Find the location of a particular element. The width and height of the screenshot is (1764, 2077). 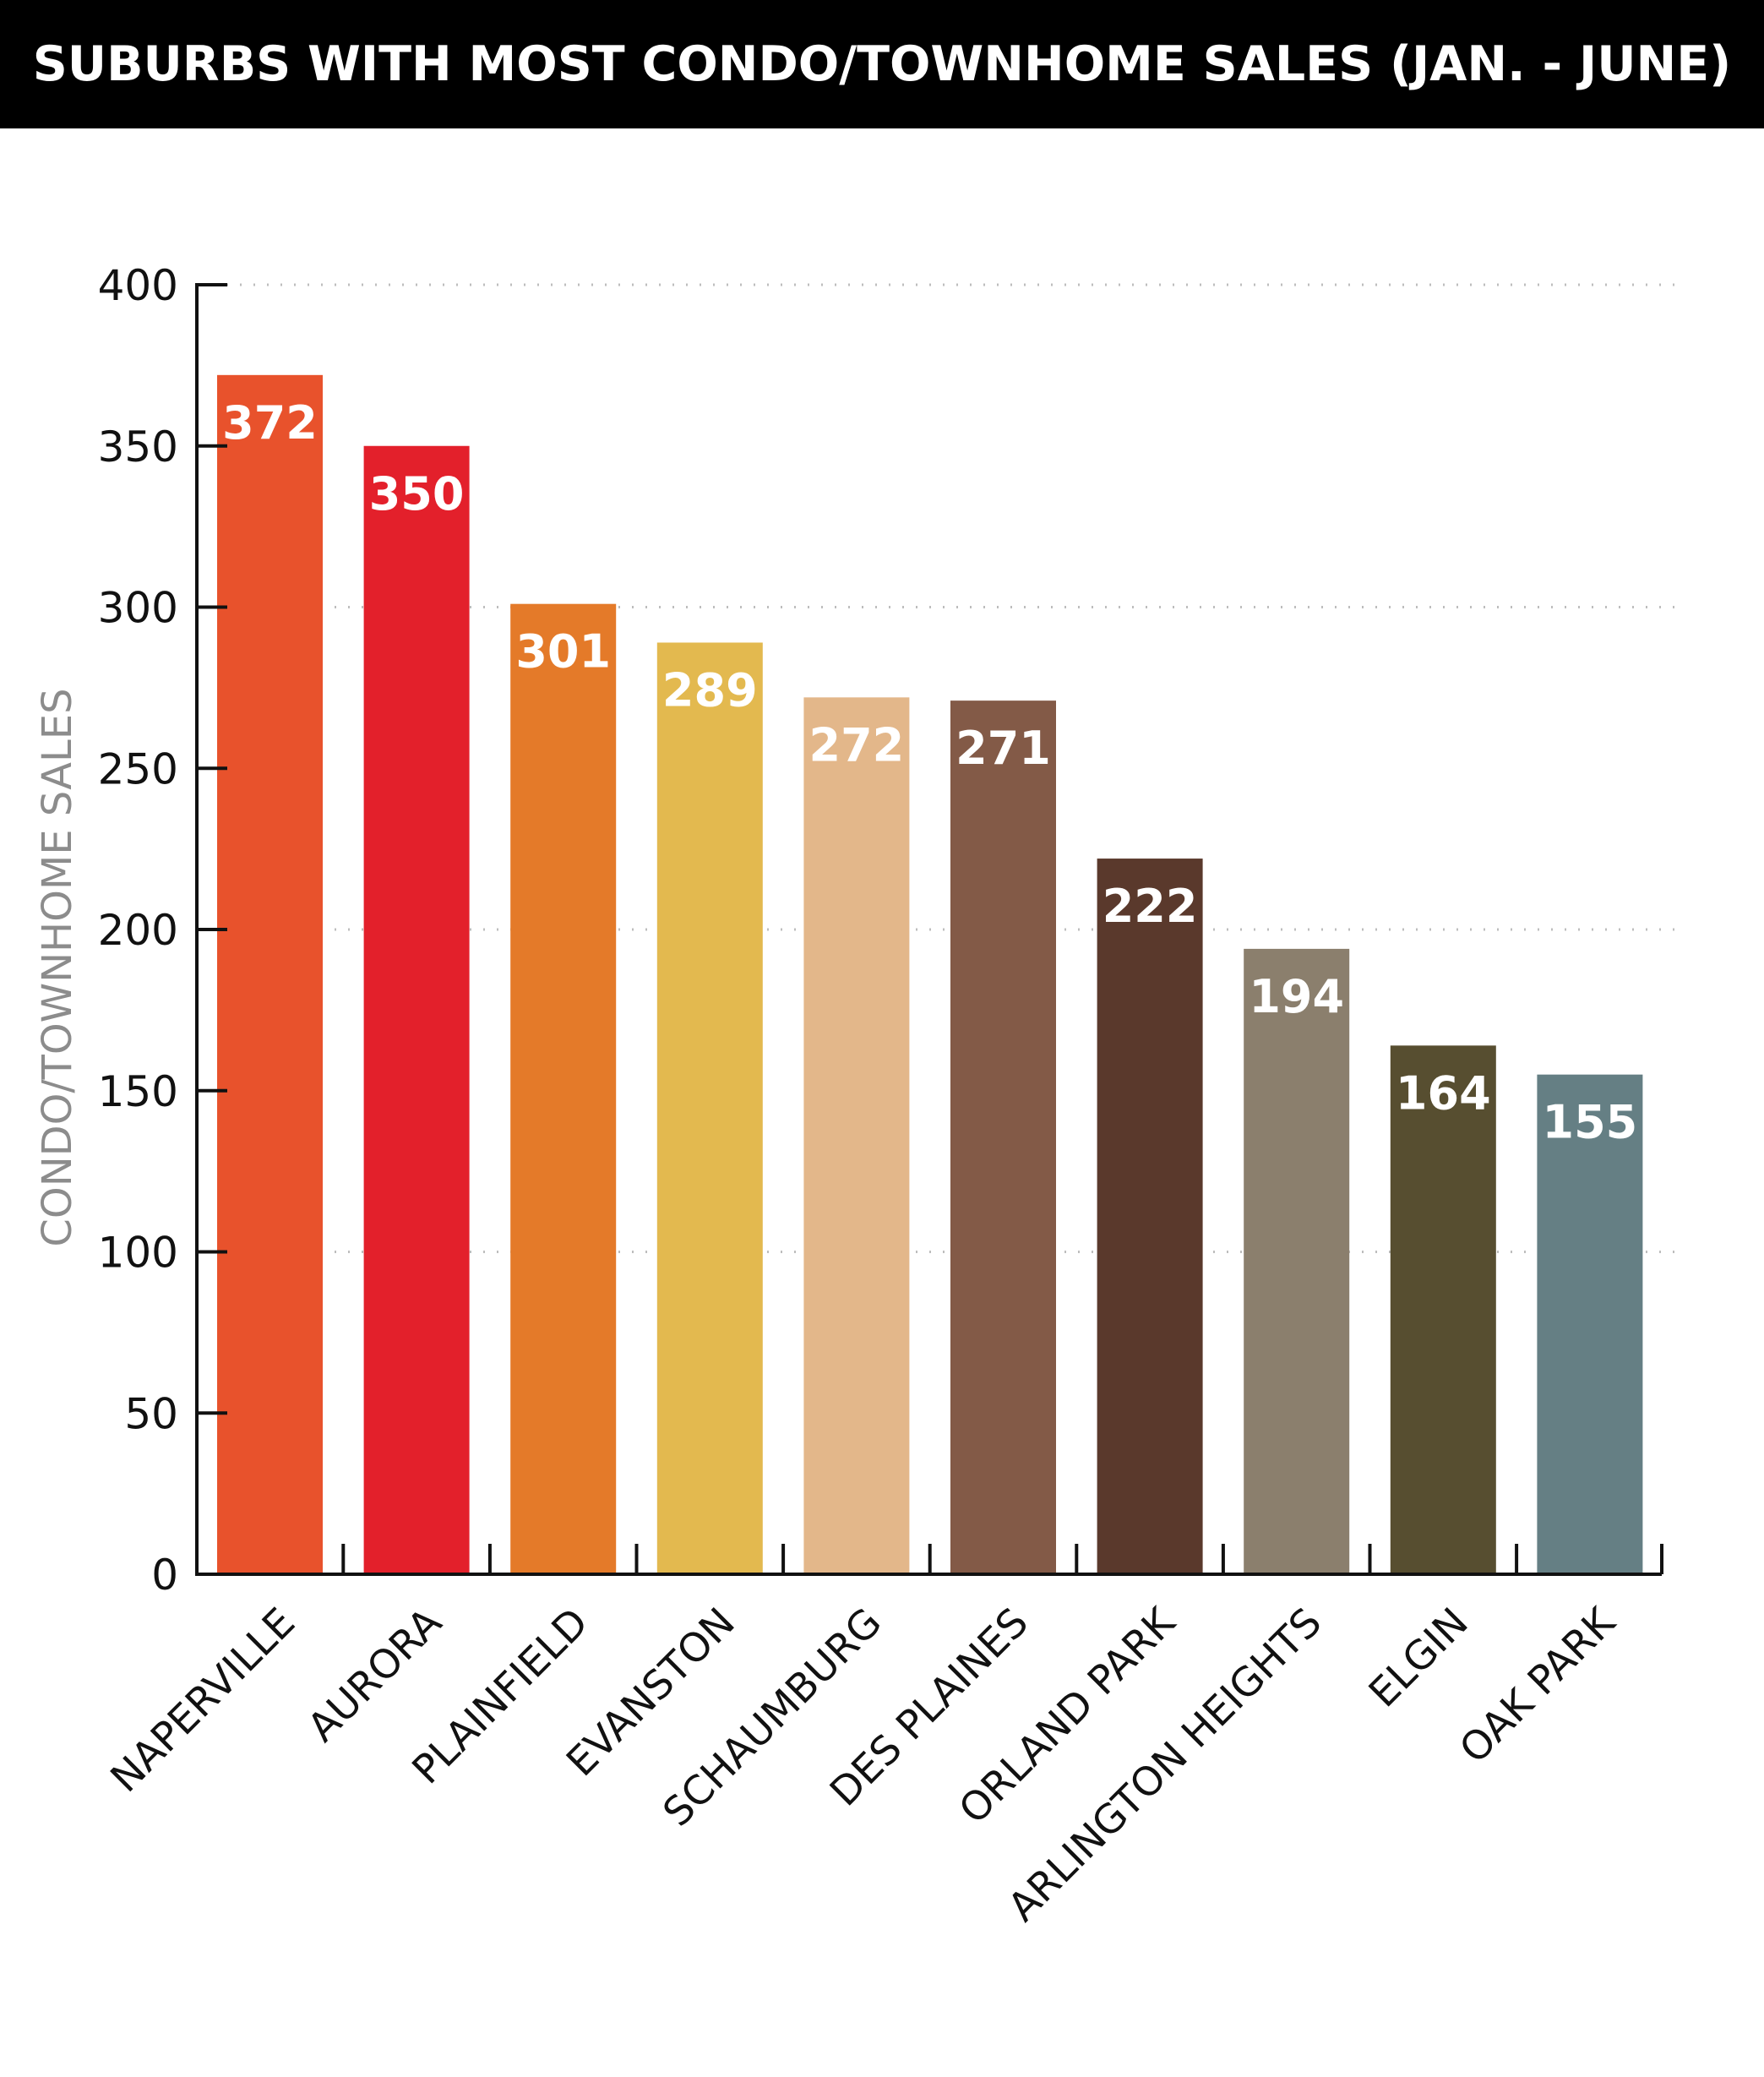

data-label: 155 is located at coordinates (1591, 1122).